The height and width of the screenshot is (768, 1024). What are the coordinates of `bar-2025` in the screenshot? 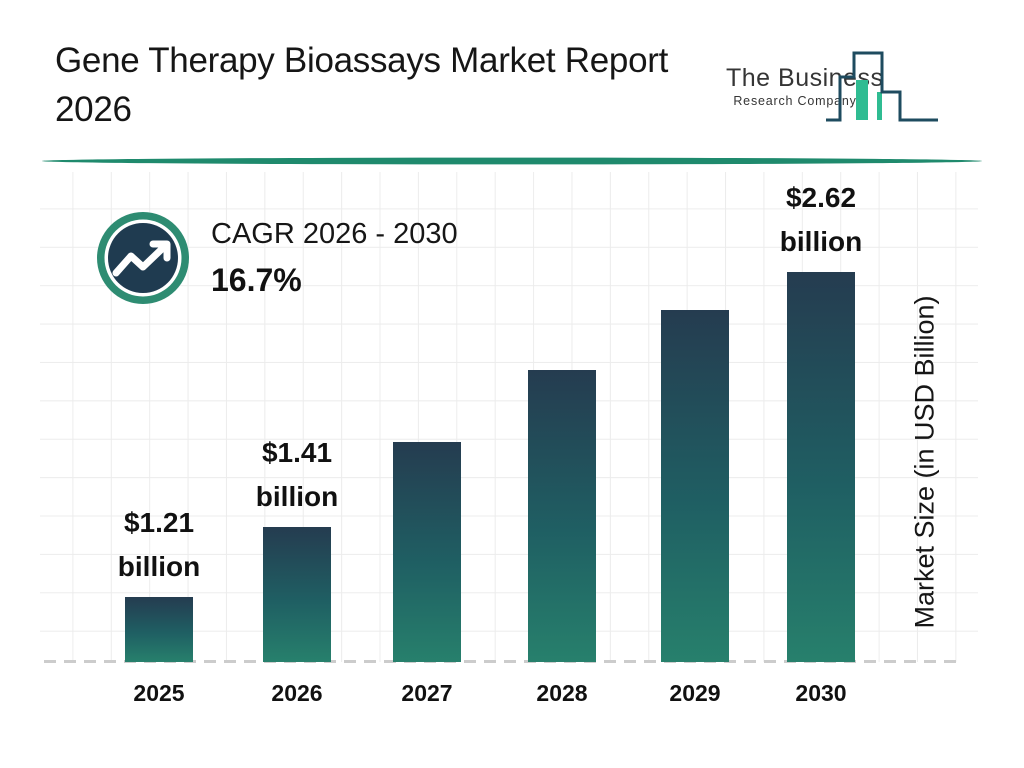 It's located at (159, 629).